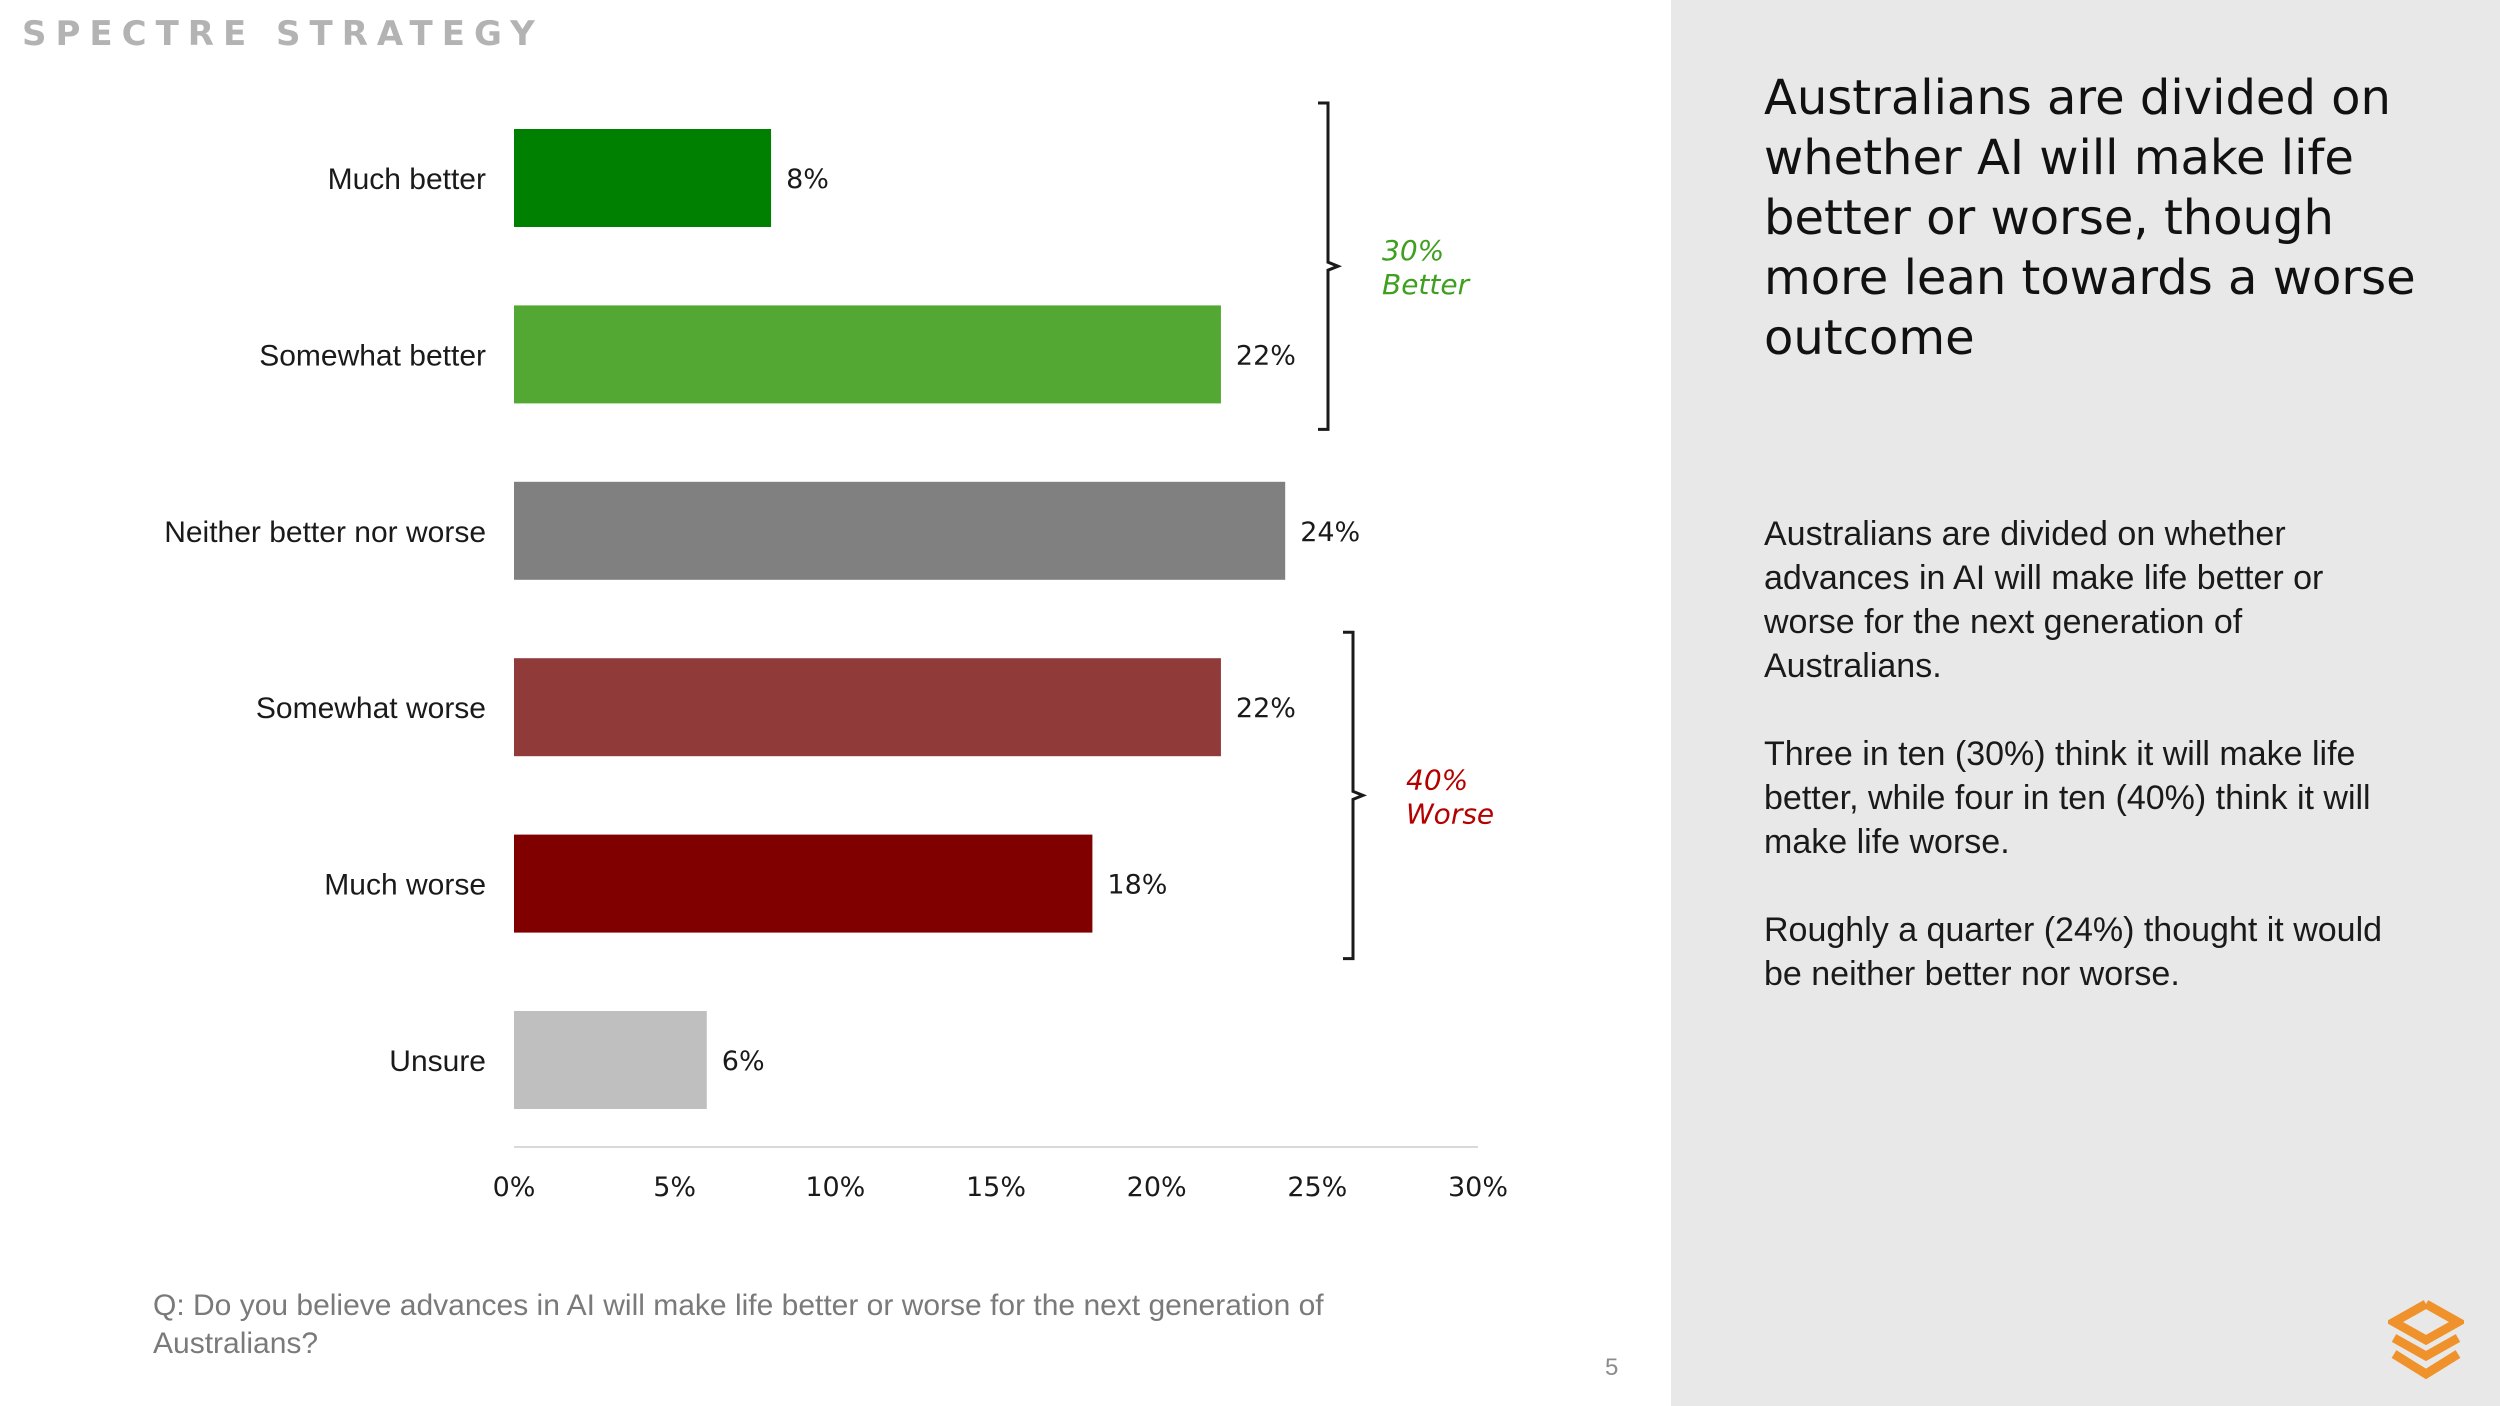 Image resolution: width=2500 pixels, height=1406 pixels. I want to click on group-name-label: Better, so click(1426, 284).